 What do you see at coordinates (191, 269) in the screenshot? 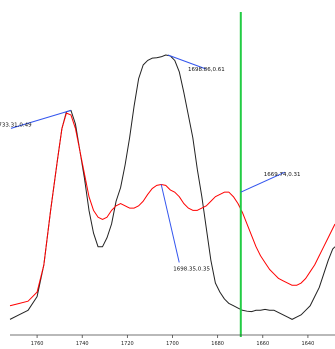
I see `annotation-label-3: 1698.35,0.35` at bounding box center [191, 269].